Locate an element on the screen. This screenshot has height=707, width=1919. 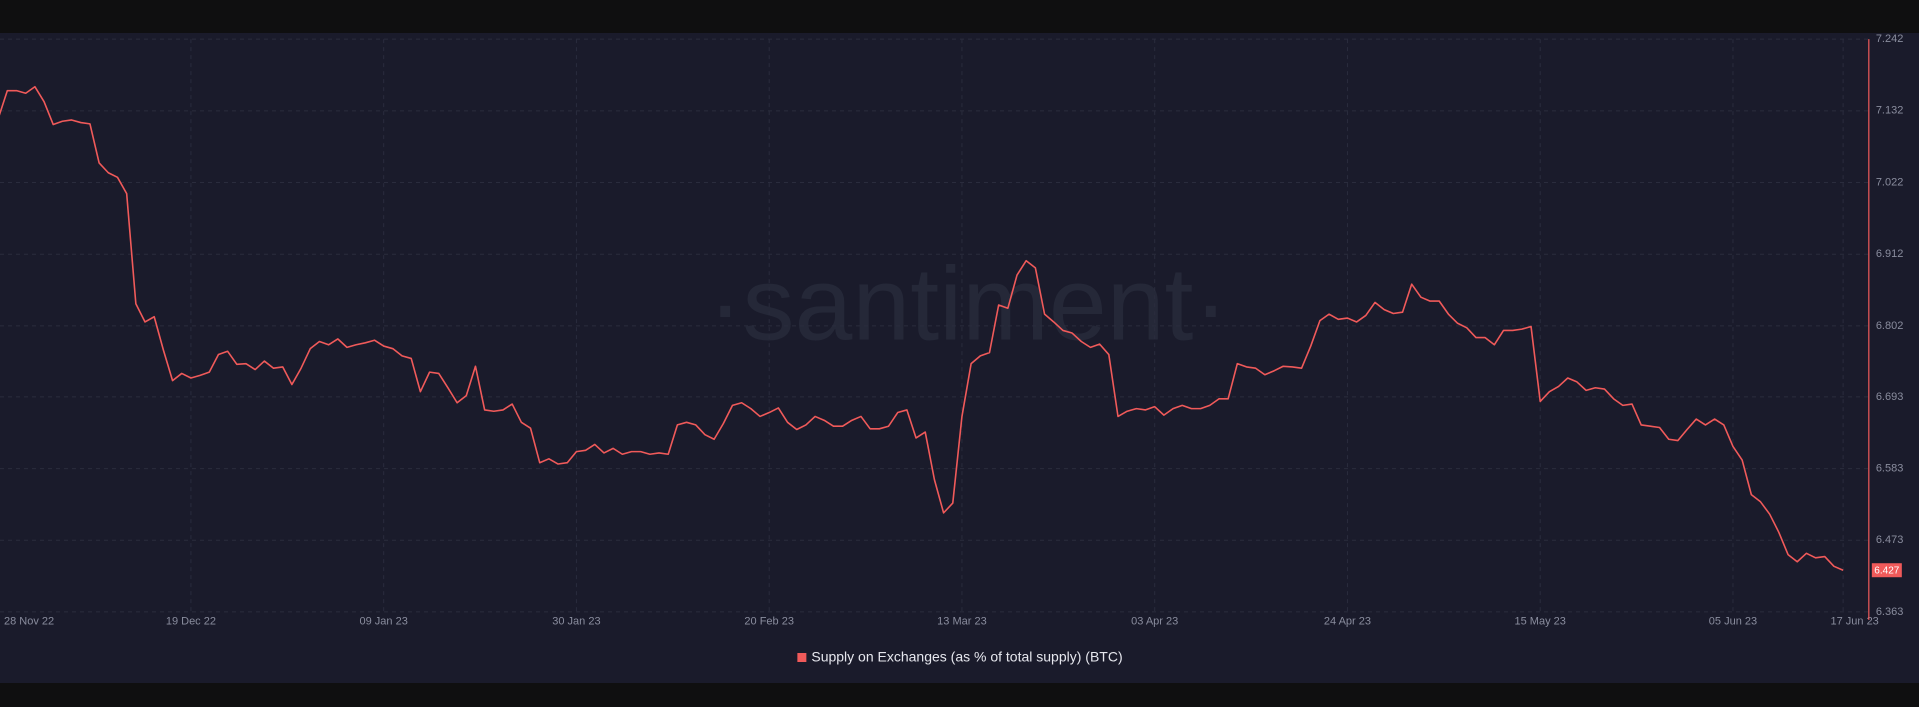
x-tick-label: 03 Apr 23 is located at coordinates (1154, 622).